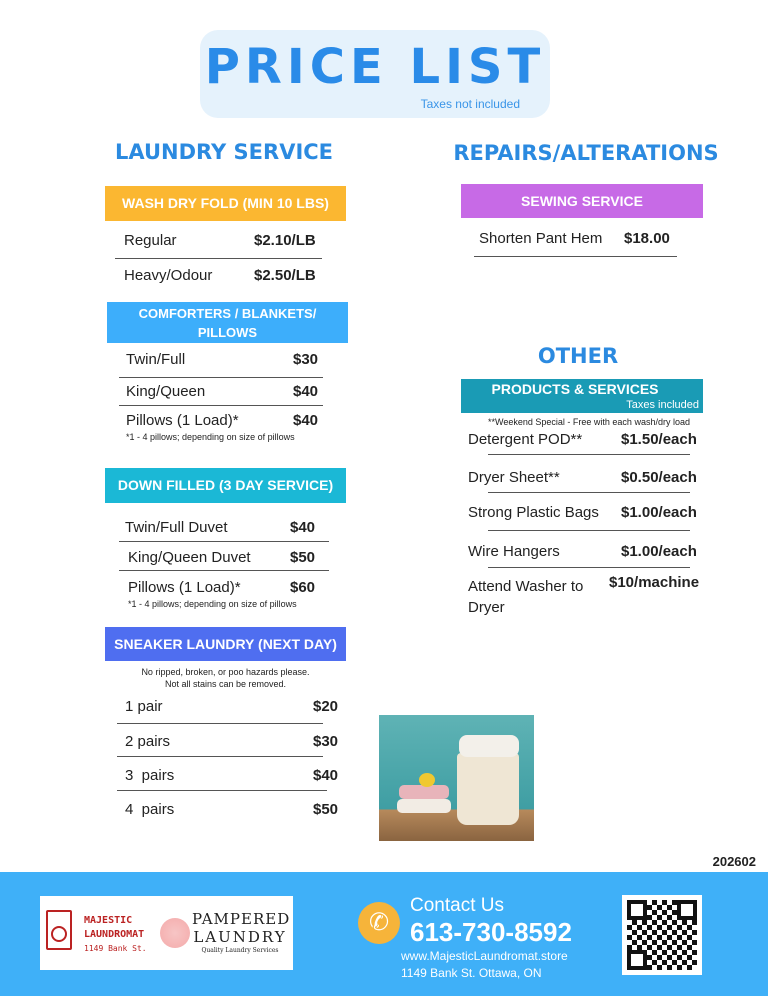 The image size is (768, 996). What do you see at coordinates (285, 240) in the screenshot?
I see `item-price: $2.10/LB` at bounding box center [285, 240].